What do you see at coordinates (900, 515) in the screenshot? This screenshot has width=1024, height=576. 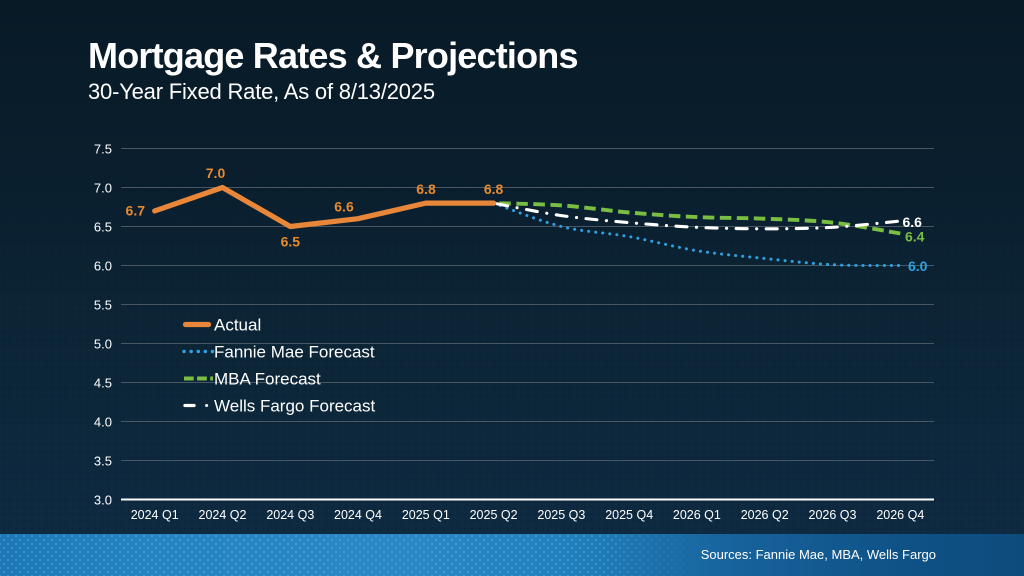 I see `svg-text: 2026 Q4` at bounding box center [900, 515].